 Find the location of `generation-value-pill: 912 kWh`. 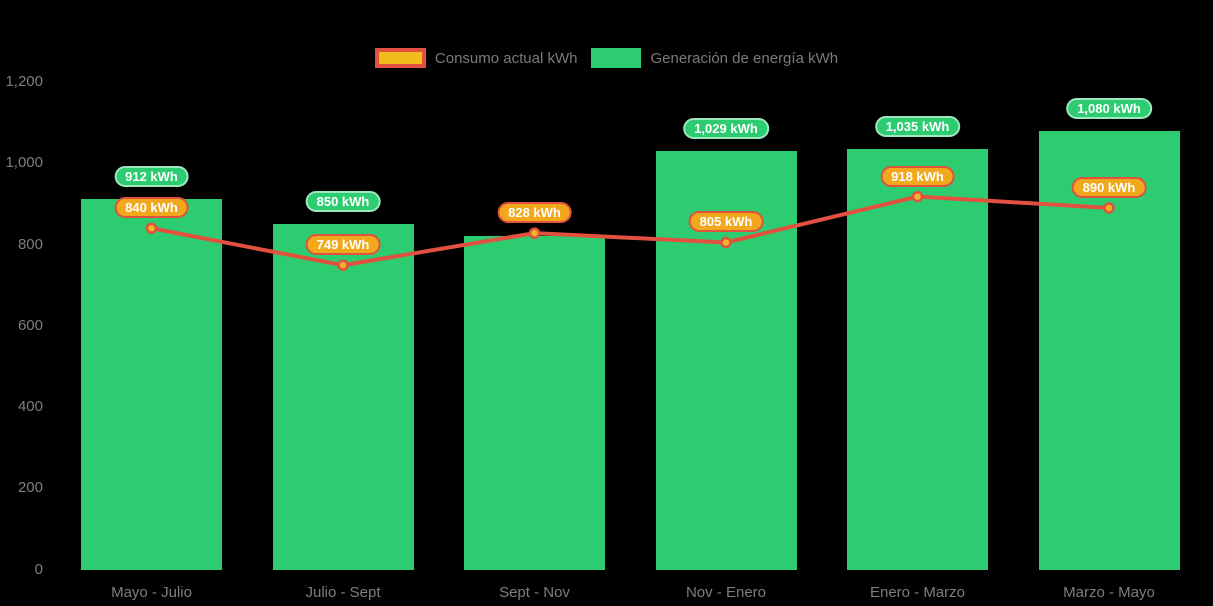

generation-value-pill: 912 kWh is located at coordinates (151, 176).